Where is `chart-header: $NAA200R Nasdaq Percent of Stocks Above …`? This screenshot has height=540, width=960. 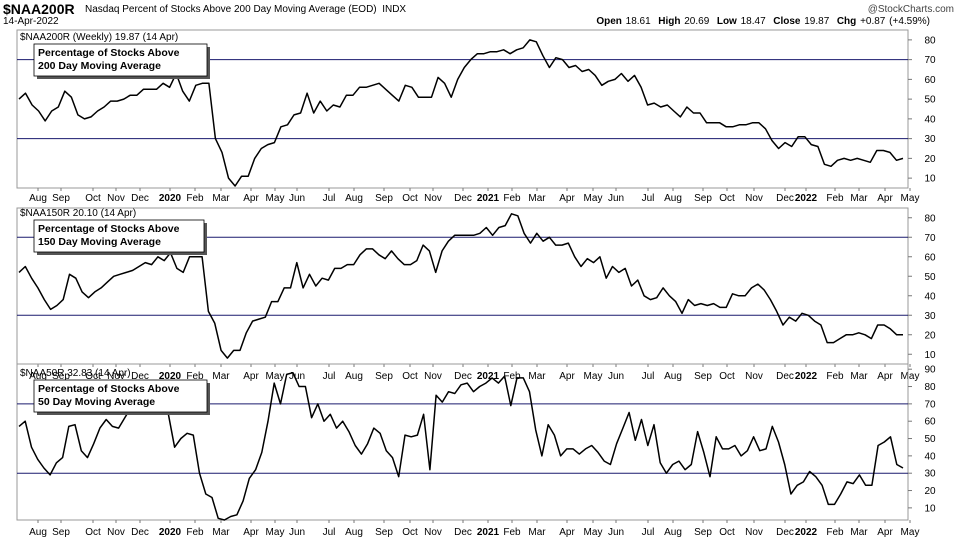
chart-header: $NAA200R Nasdaq Percent of Stocks Above … is located at coordinates (480, 15).